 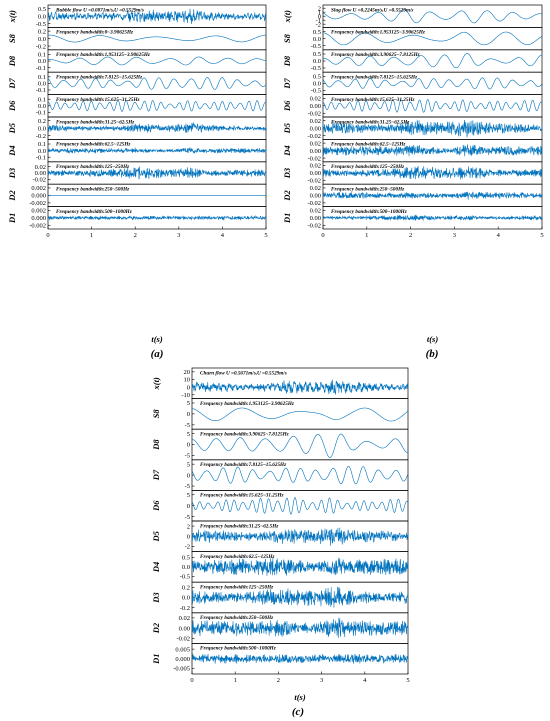 What do you see at coordinates (237, 557) in the screenshot?
I see `bandwidth-annotation: Frequency bandwidth:62.5~125Hz` at bounding box center [237, 557].